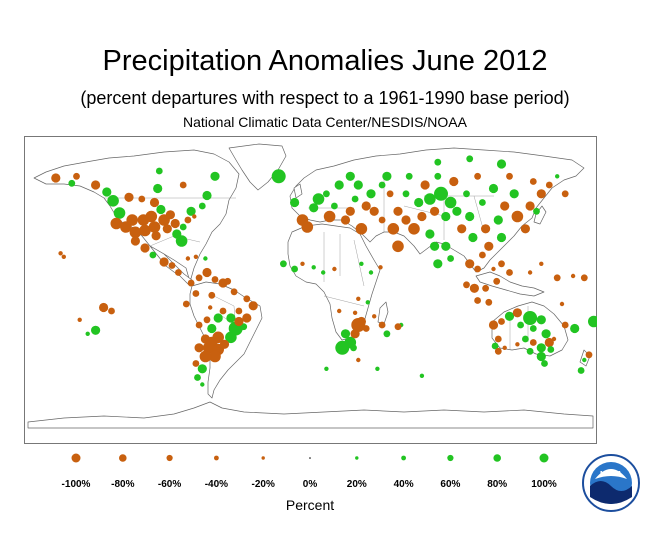 The image size is (650, 534). I want to click on greenland-coast, so click(257, 167).